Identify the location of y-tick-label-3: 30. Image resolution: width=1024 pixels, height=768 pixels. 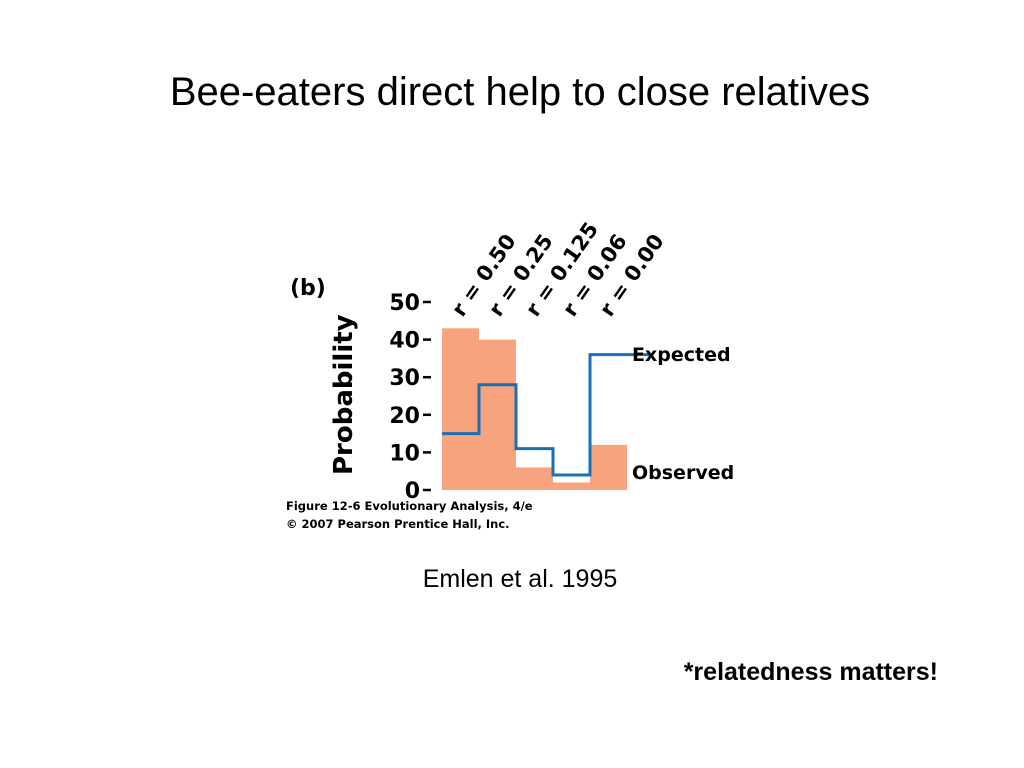
(404, 378).